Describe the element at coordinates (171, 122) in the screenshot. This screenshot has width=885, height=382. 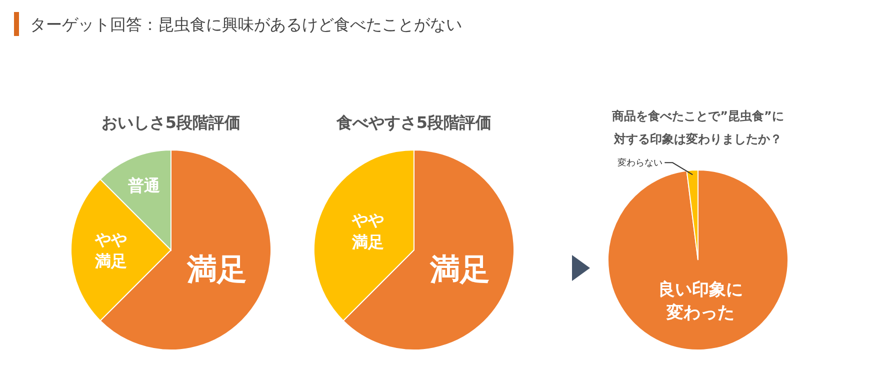
I see `chart-title: おいしさ5段階評価` at that location.